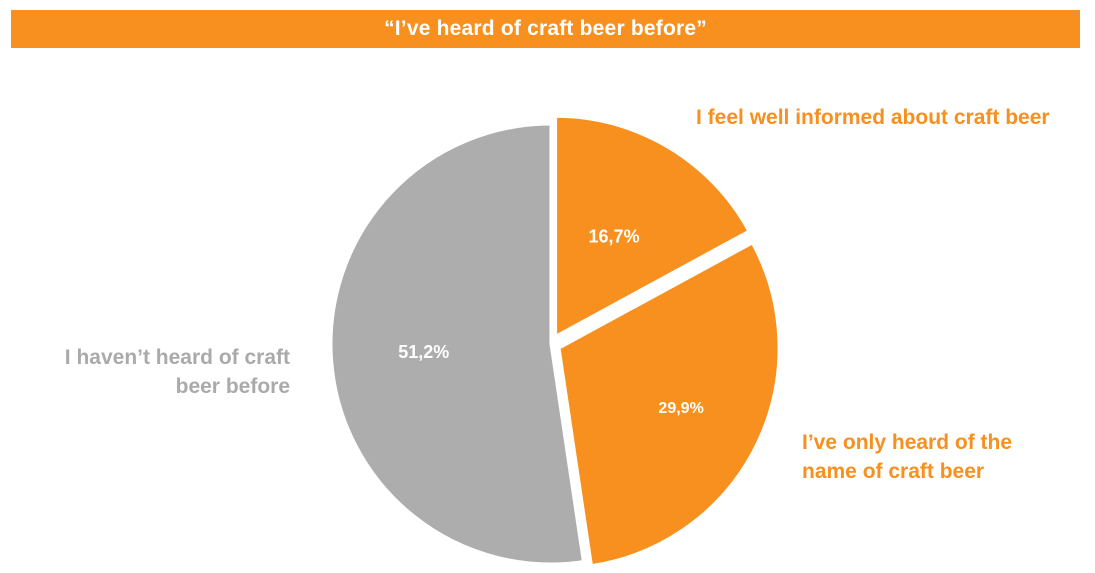 Image resolution: width=1095 pixels, height=573 pixels. Describe the element at coordinates (907, 442) in the screenshot. I see `label-heard-name-only-line-1: I’ve only heard of the` at that location.